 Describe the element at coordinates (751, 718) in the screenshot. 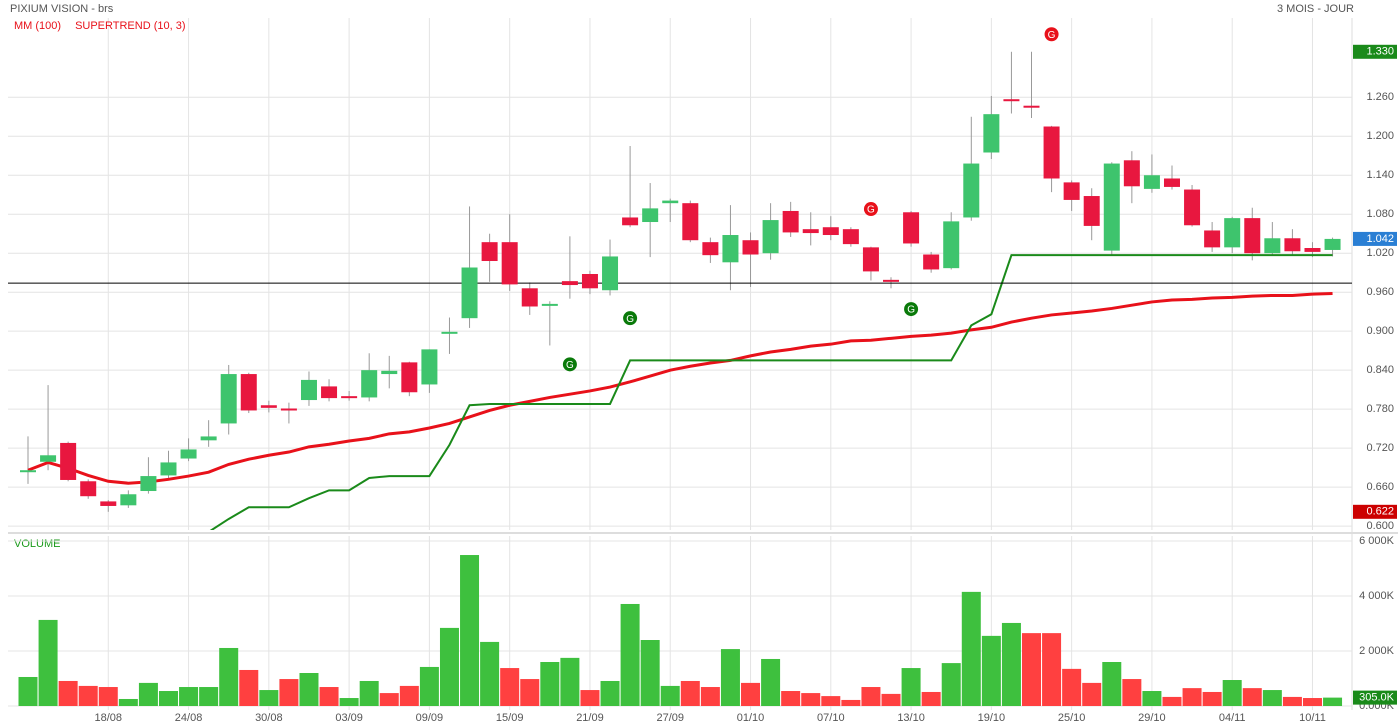

I see `x-tick-label: 01/10` at that location.